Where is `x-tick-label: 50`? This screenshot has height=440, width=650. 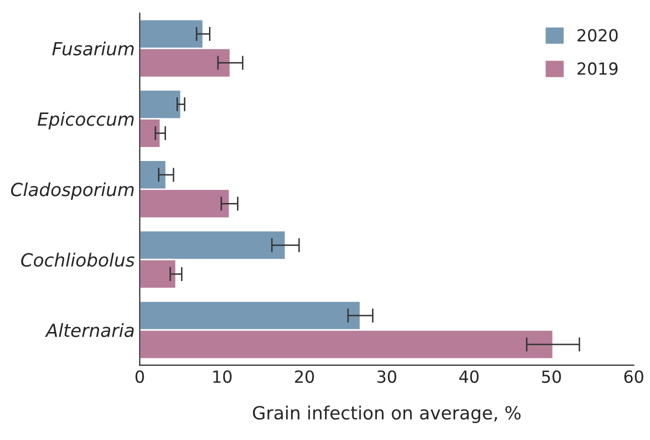 x-tick-label: 50 is located at coordinates (551, 376).